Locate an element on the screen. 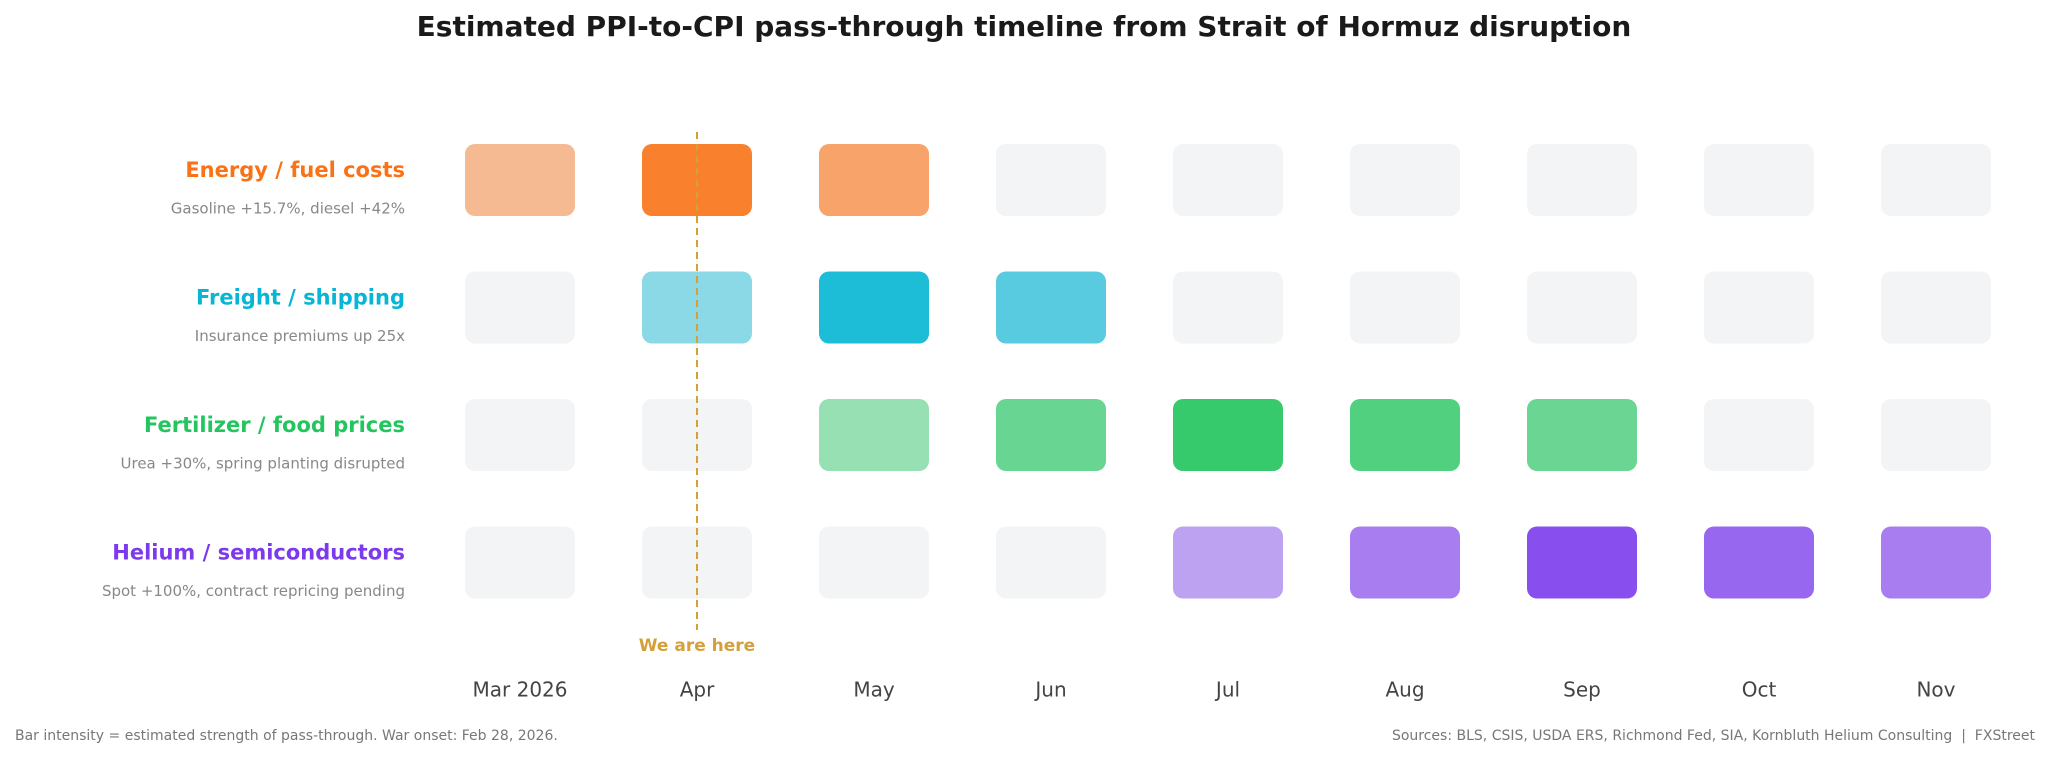 Image resolution: width=2048 pixels, height=759 pixels. row-note: Urea +30%, spring planting disrupted is located at coordinates (263, 464).